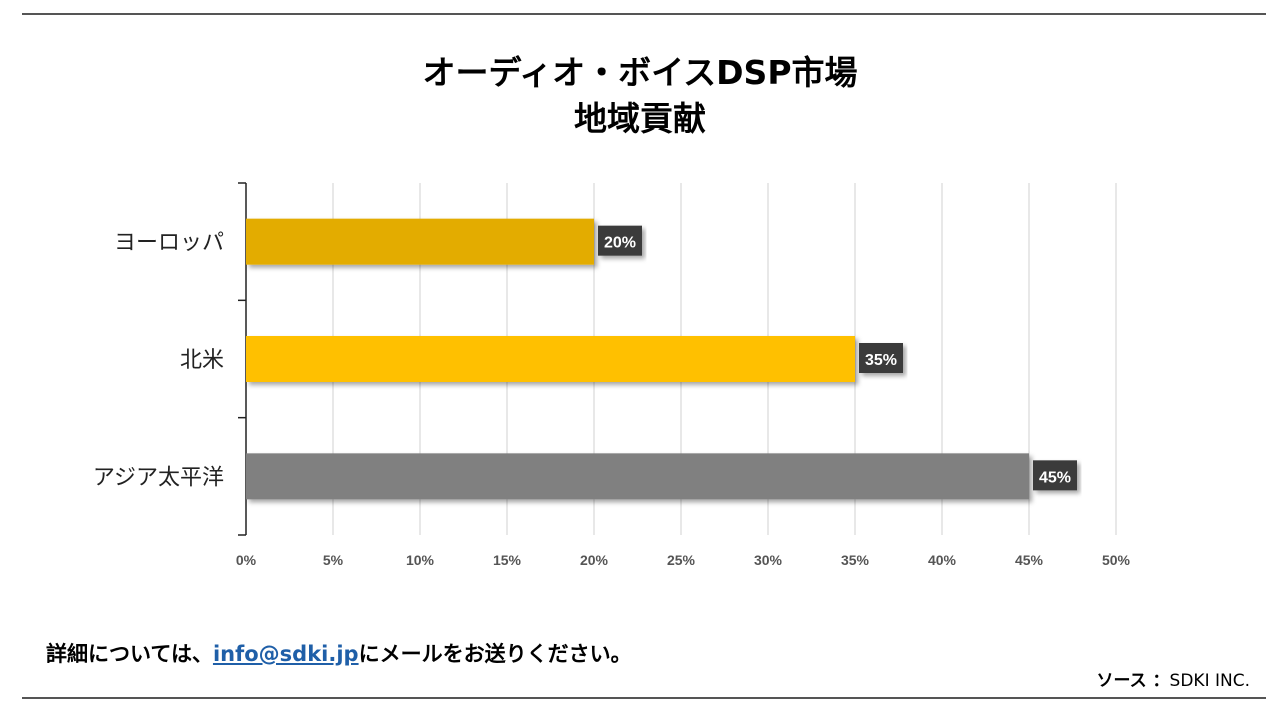  What do you see at coordinates (1133, 681) in the screenshot?
I see `source-label: ソース ：` at bounding box center [1133, 681].